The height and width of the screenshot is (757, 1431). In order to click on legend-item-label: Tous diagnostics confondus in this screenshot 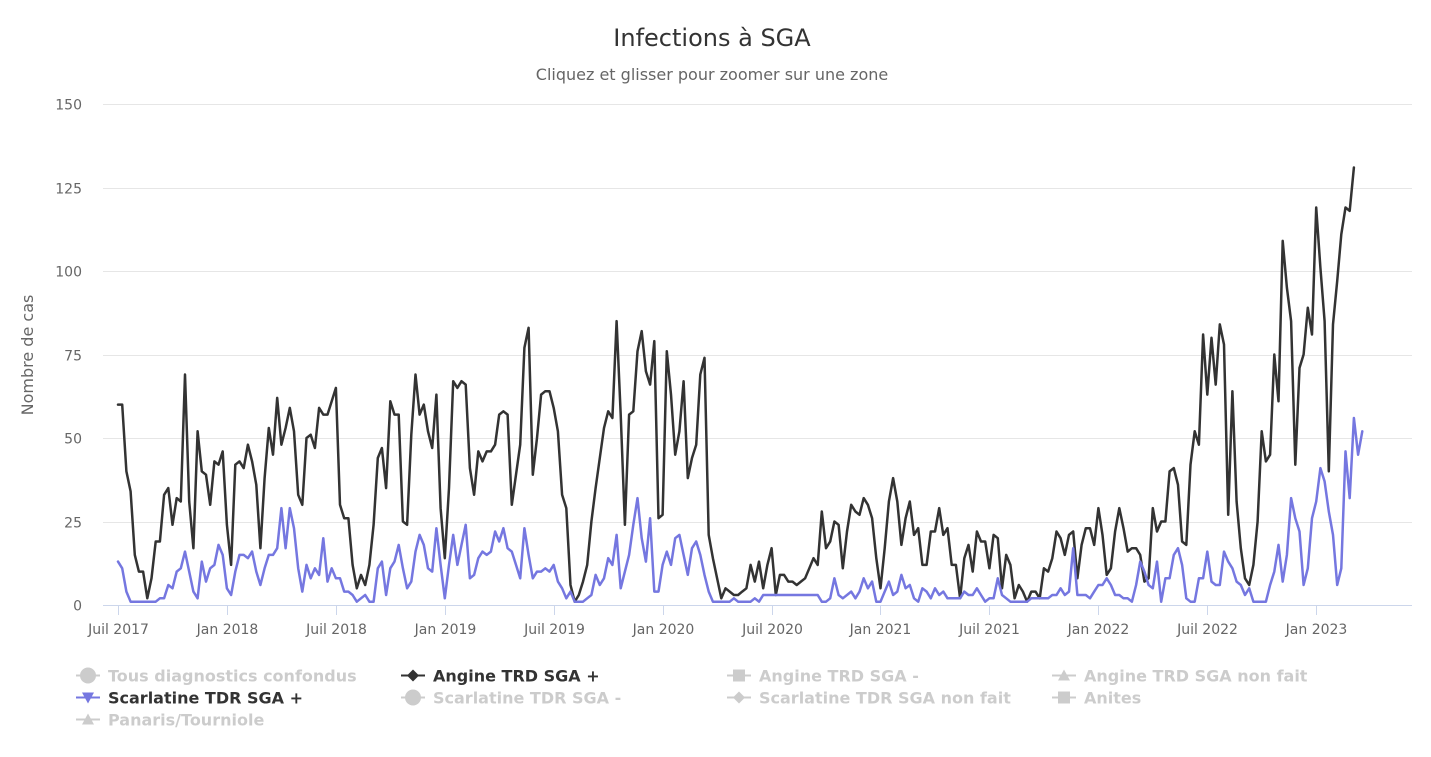, I will do `click(232, 676)`.